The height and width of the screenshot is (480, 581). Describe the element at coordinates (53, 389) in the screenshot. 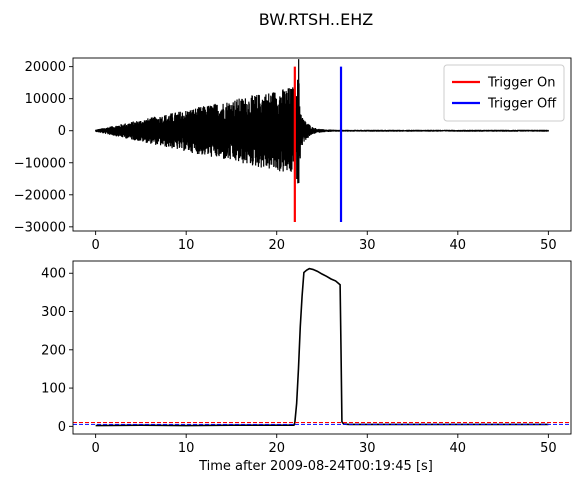

I see `y-tick-label: 100` at that location.